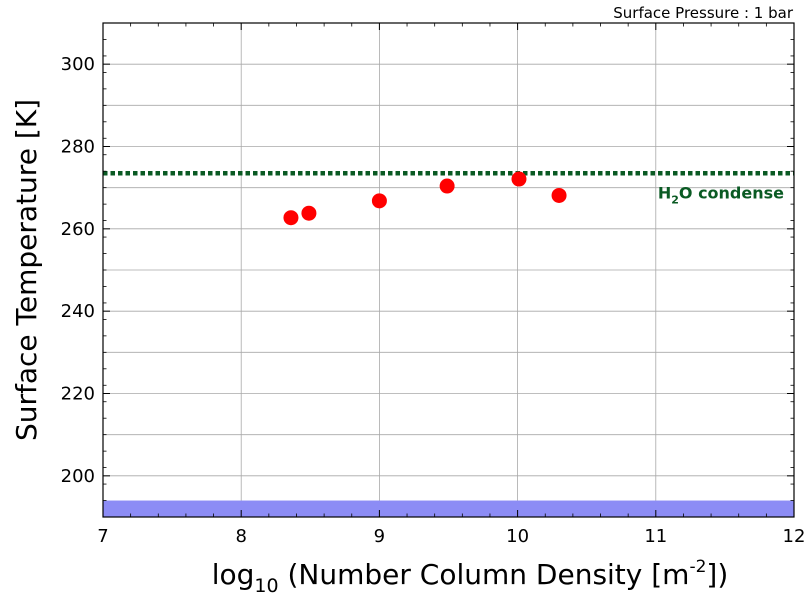 The height and width of the screenshot is (606, 811). Describe the element at coordinates (517, 536) in the screenshot. I see `x-tick-label: 10` at that location.